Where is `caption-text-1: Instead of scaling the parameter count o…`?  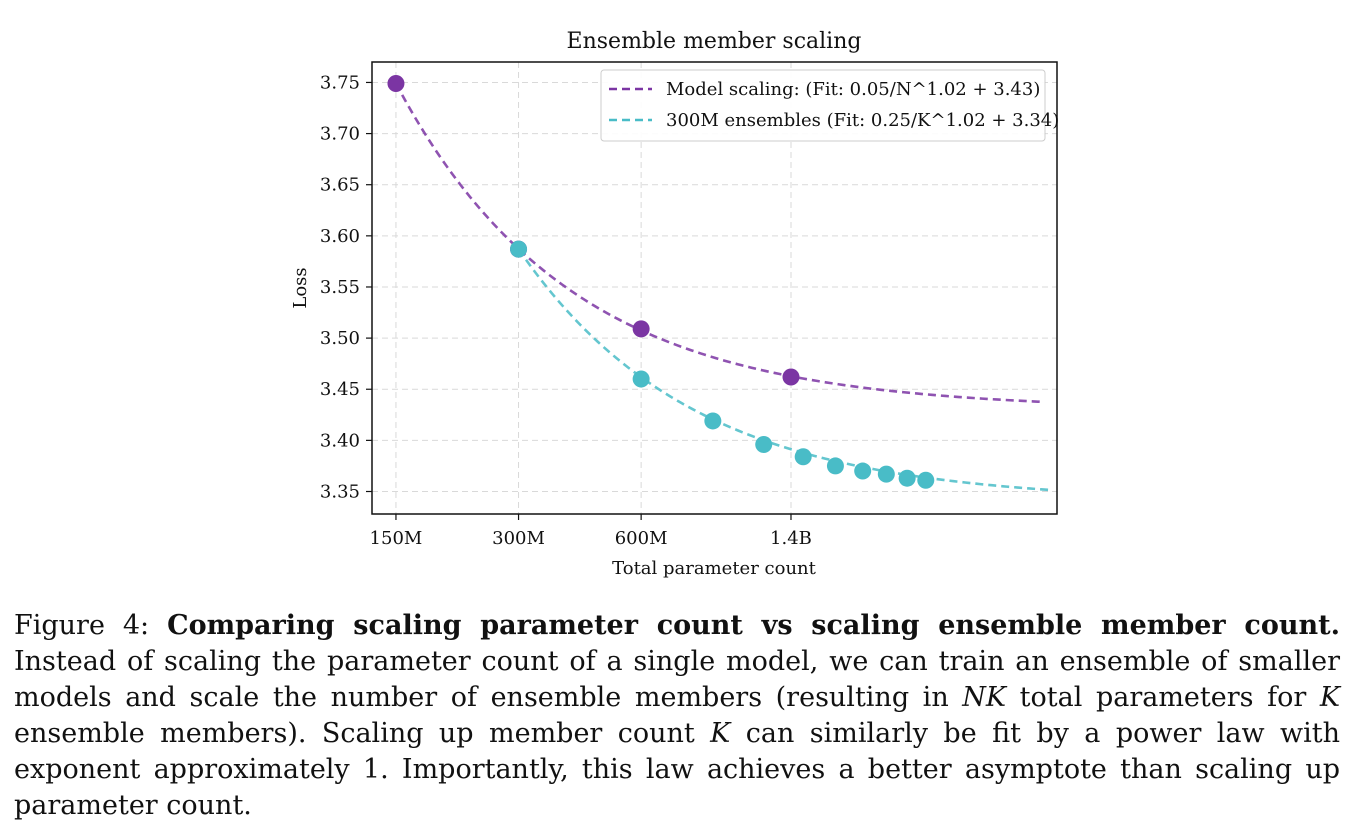
caption-text-1: Instead of scaling the parameter count o… is located at coordinates (677, 679).